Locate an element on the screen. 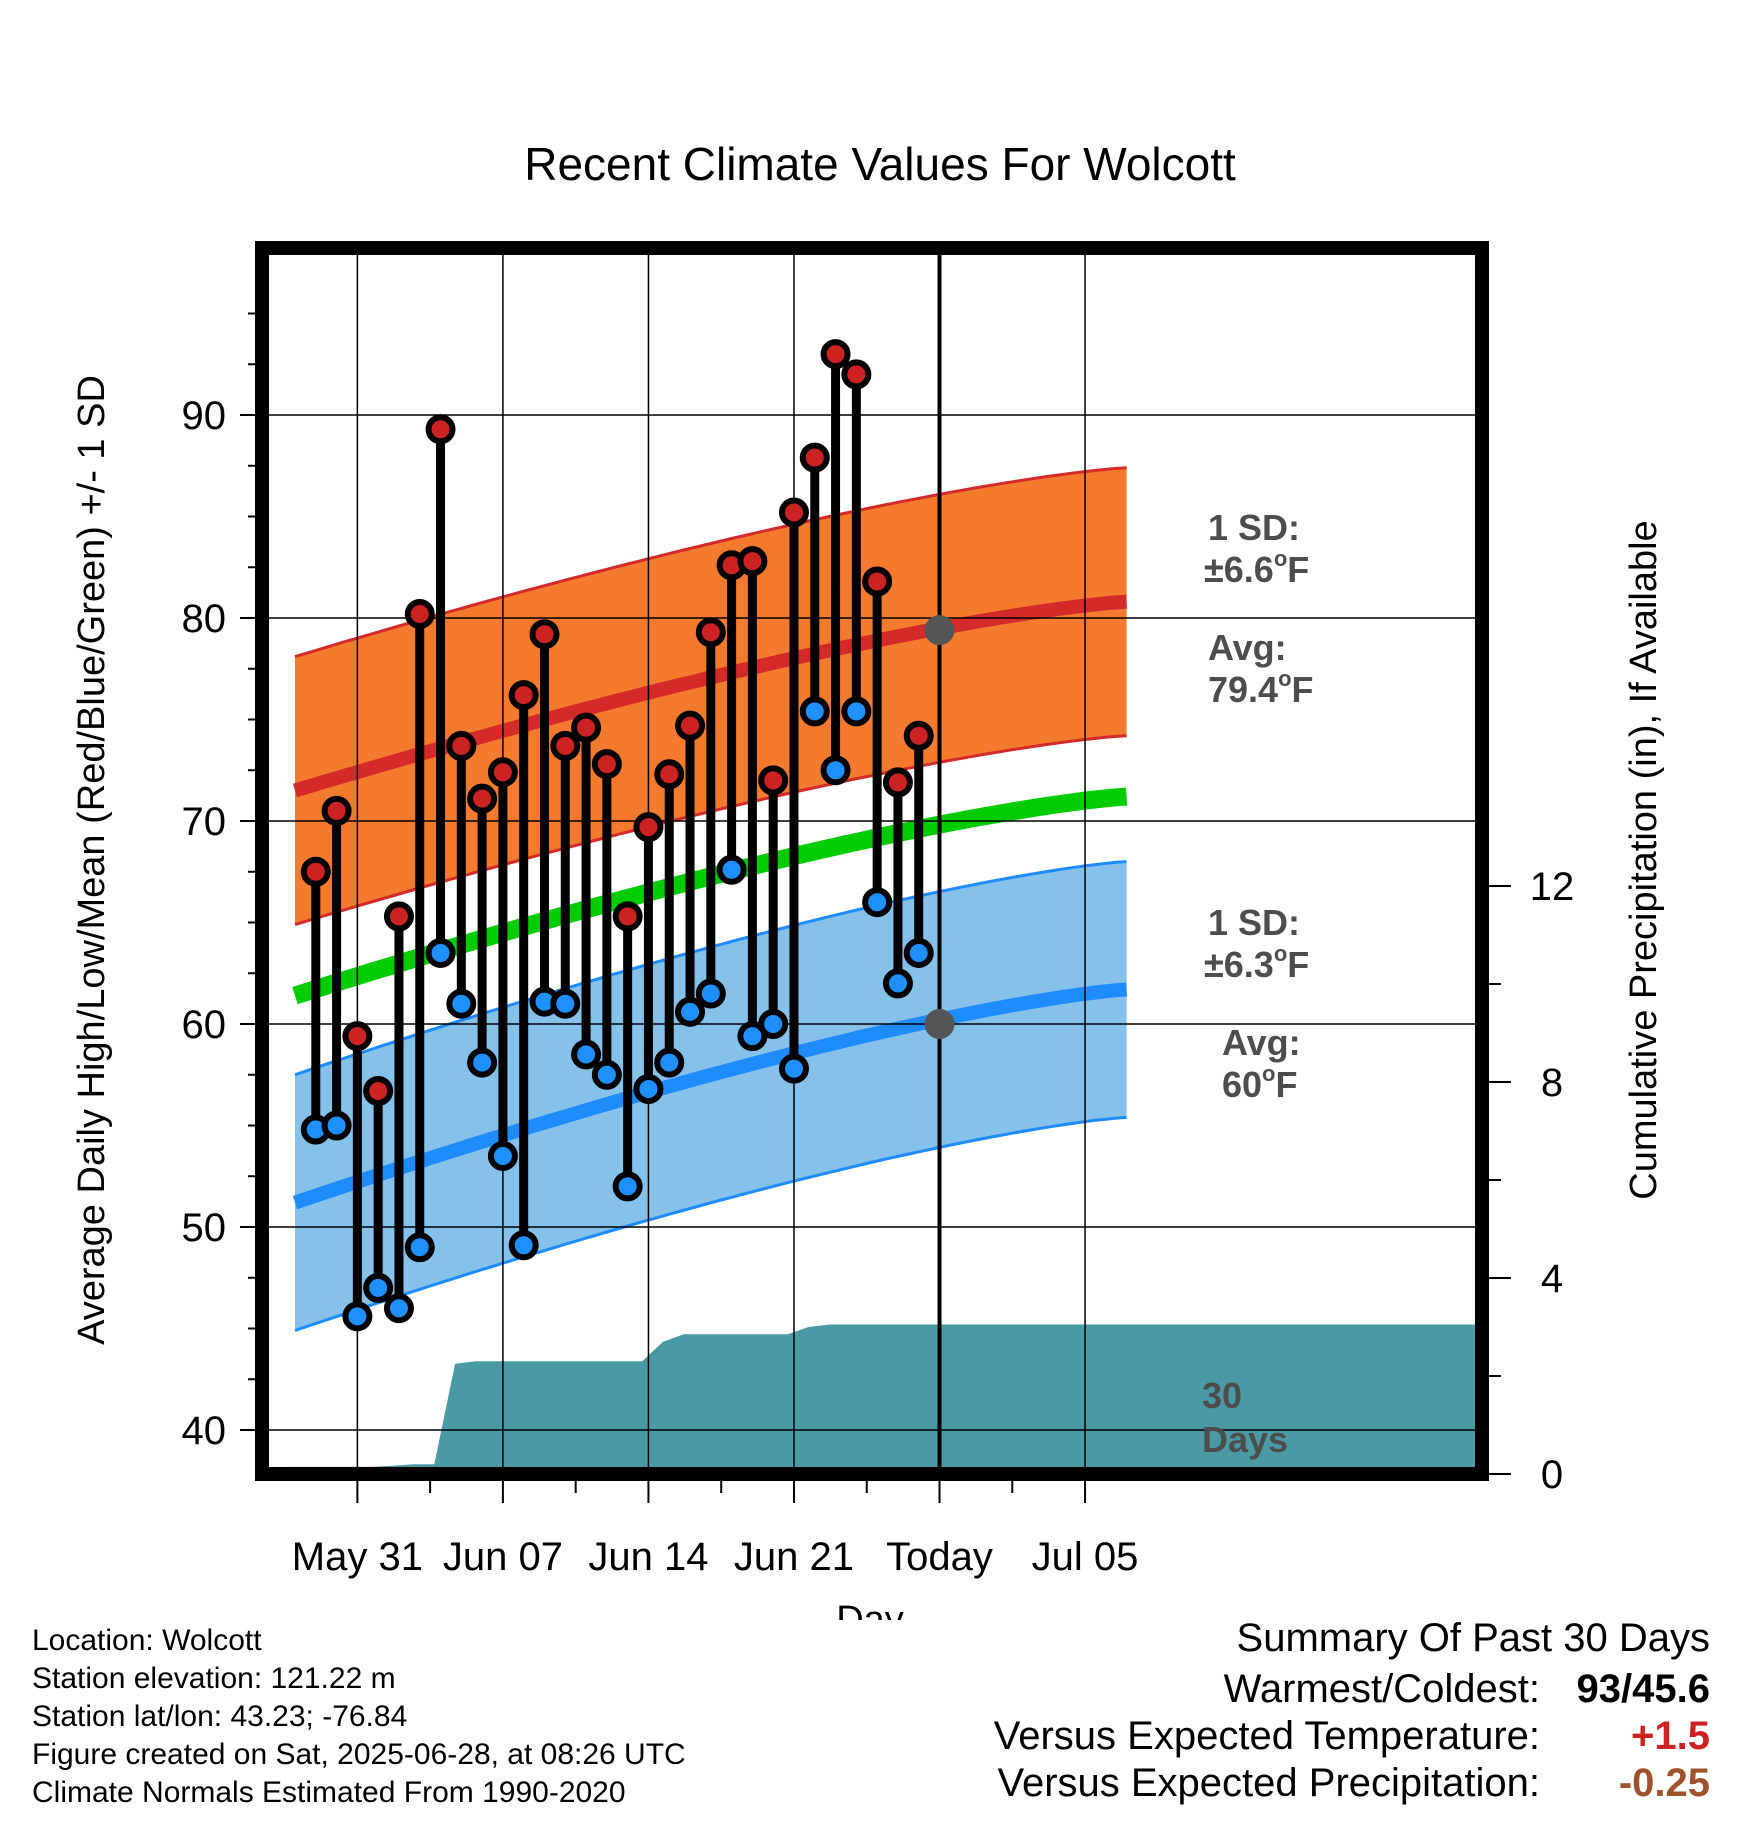  y2-tick-label: 0 is located at coordinates (1552, 1475).